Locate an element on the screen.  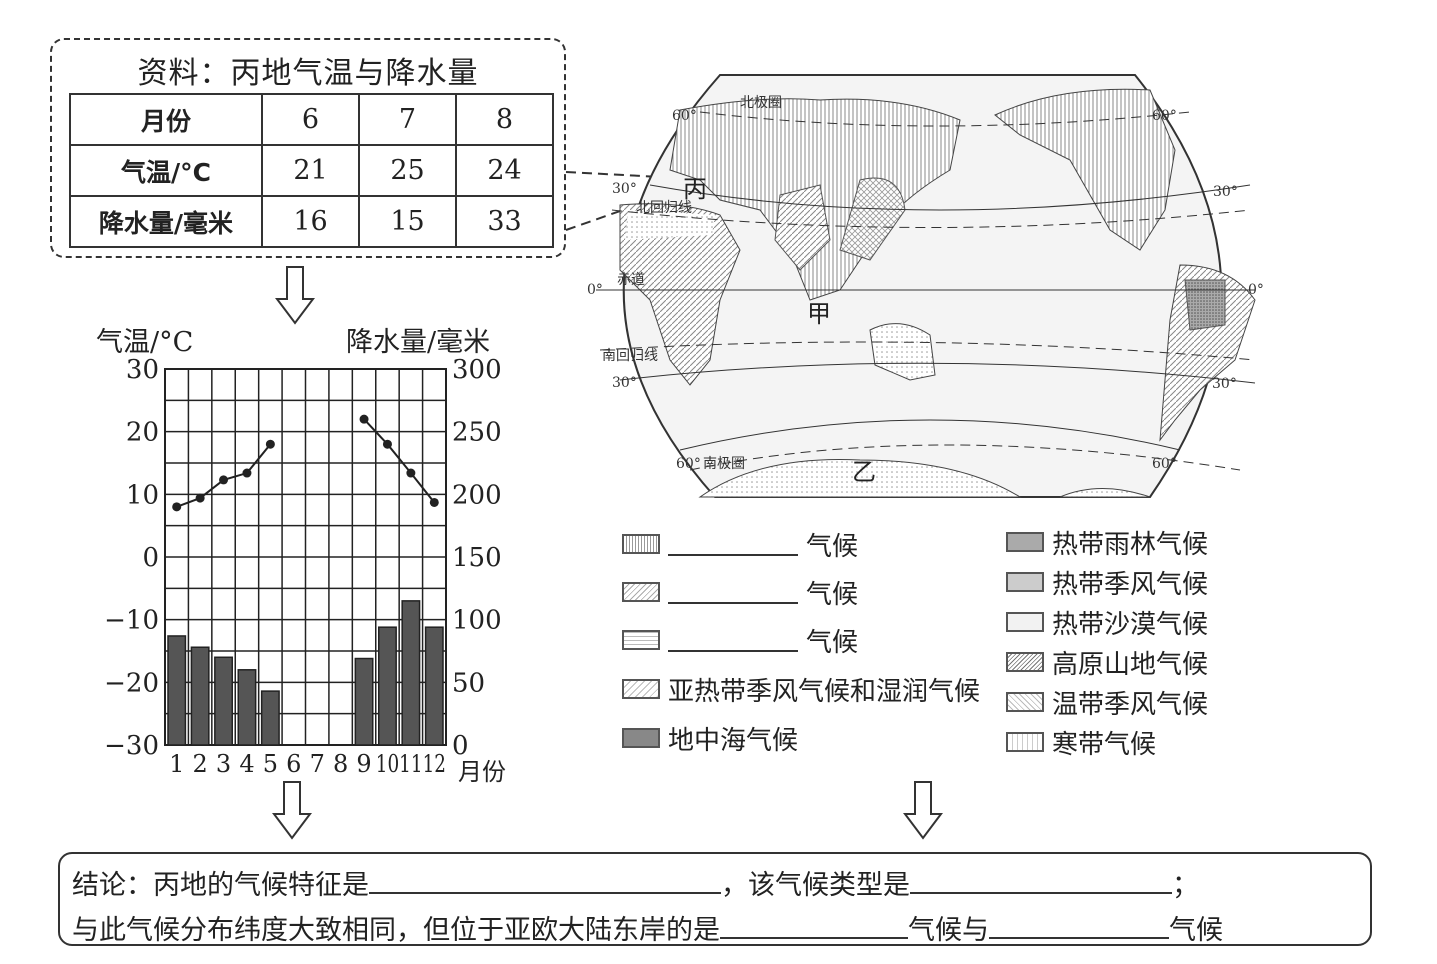
arctic-circle-line is located at coordinates (945, 119).